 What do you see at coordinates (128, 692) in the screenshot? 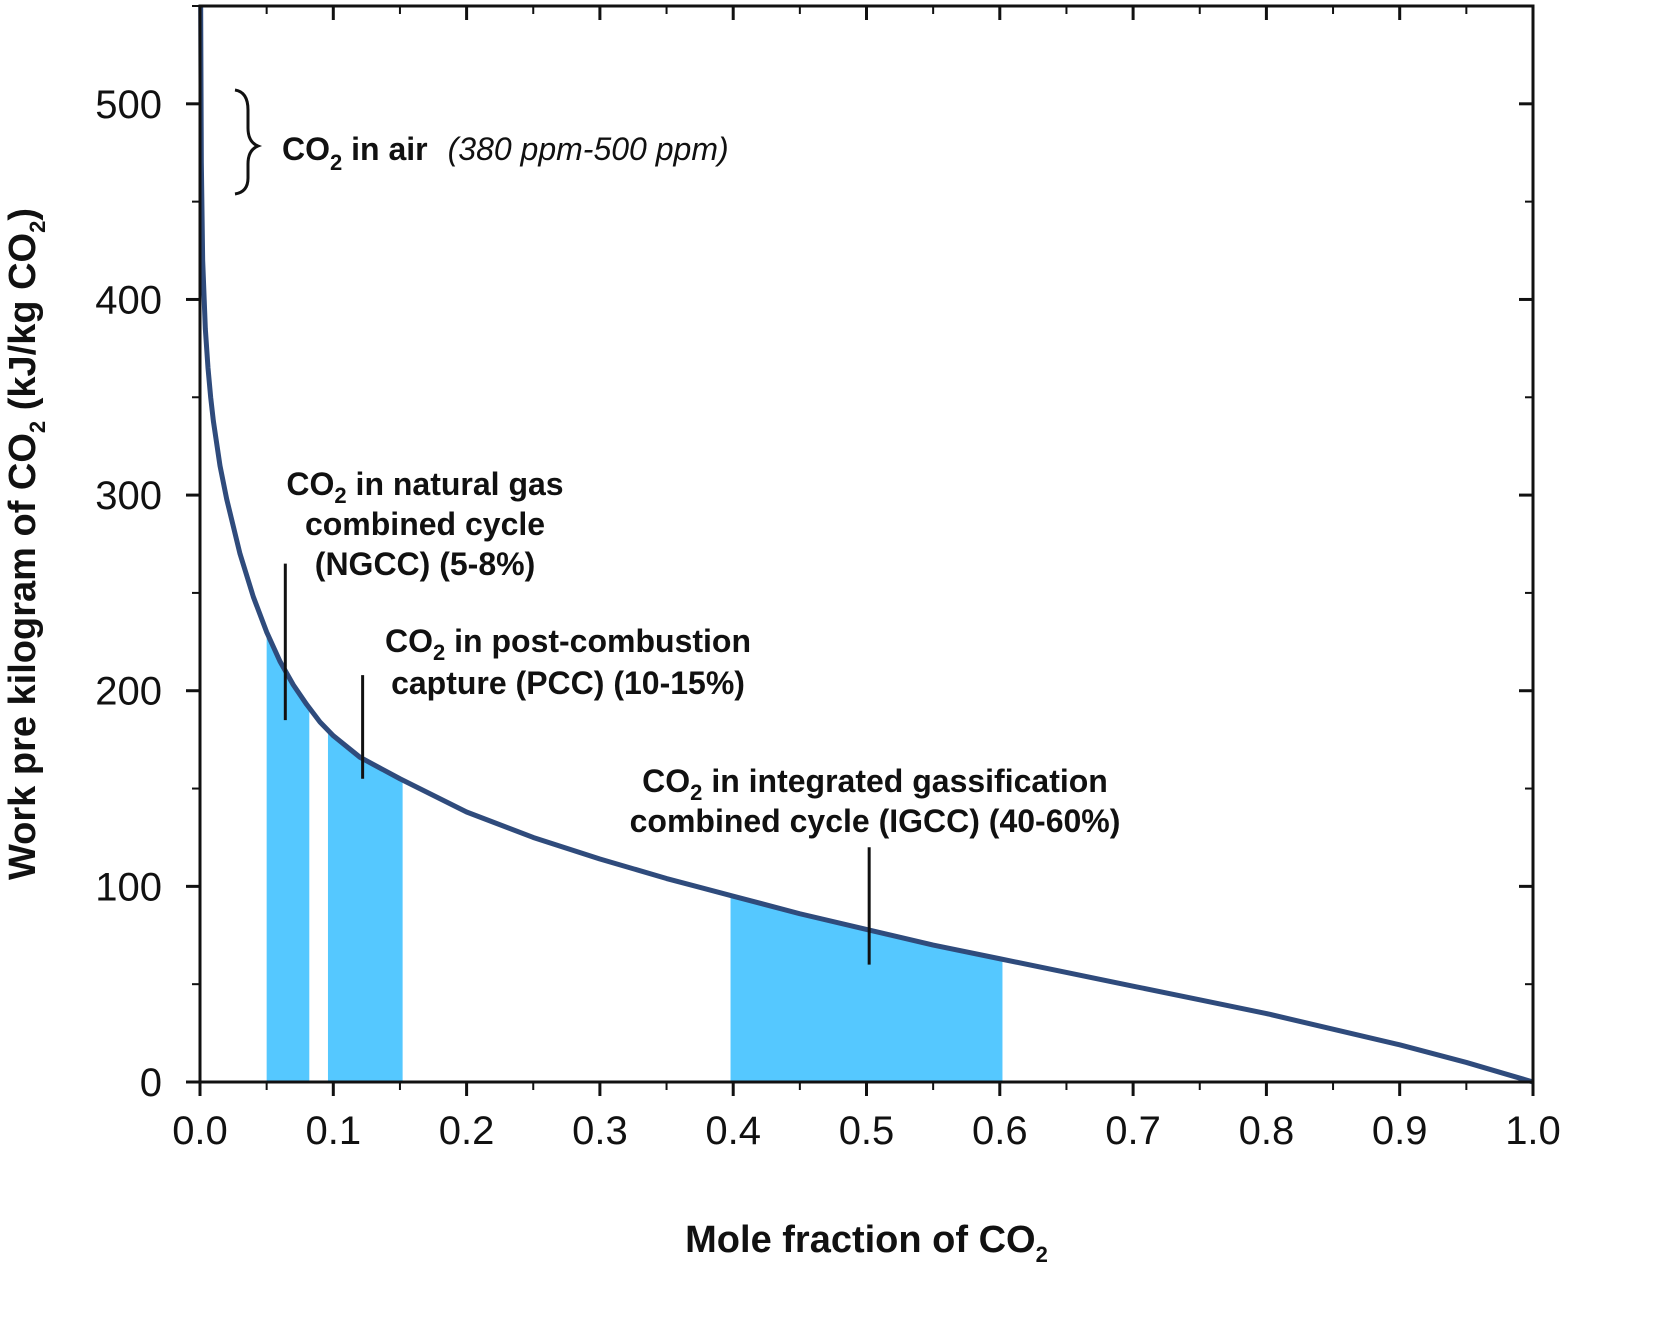
I see `y-tick-label: 200` at bounding box center [128, 692].